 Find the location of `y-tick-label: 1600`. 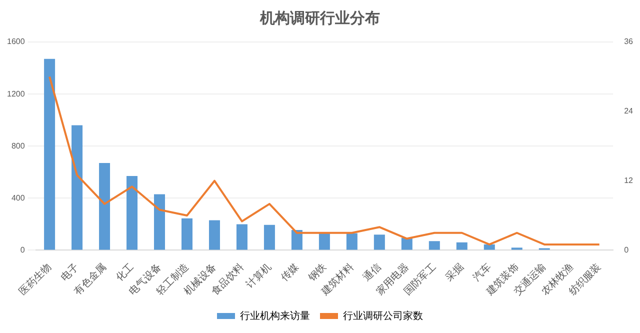

y-tick-label: 1600 is located at coordinates (16, 41).